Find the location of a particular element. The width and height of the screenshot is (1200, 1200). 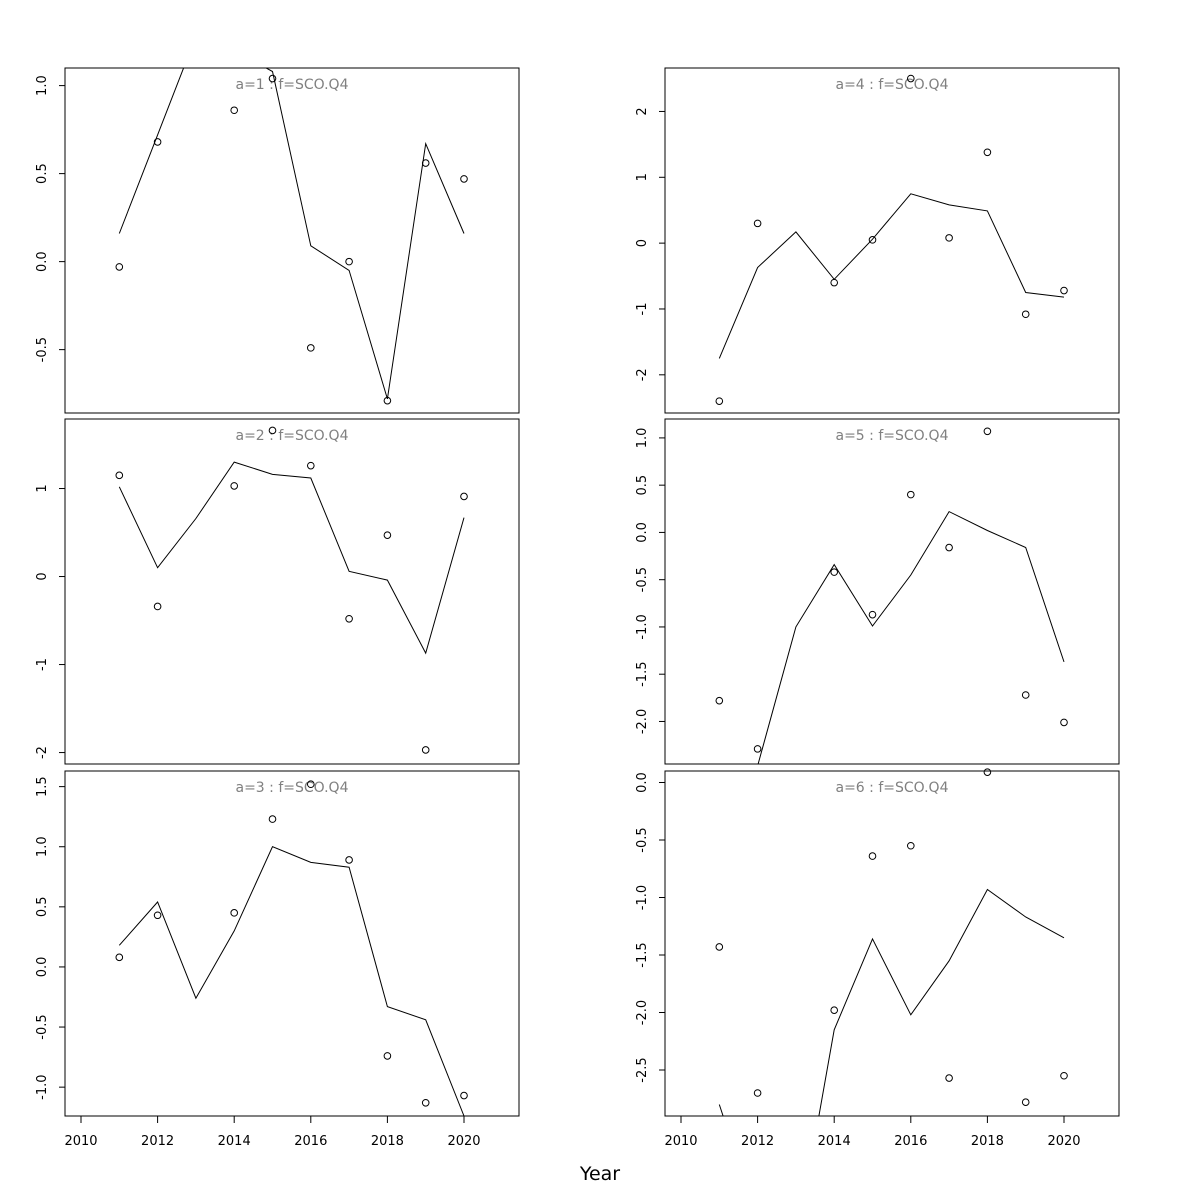

panel-a5: a=5 : f=SCO.Q4 -2.0 -1.5 -1.0 -0.5 0.0 0.5 1.0 is located at coordinates (877, 591).